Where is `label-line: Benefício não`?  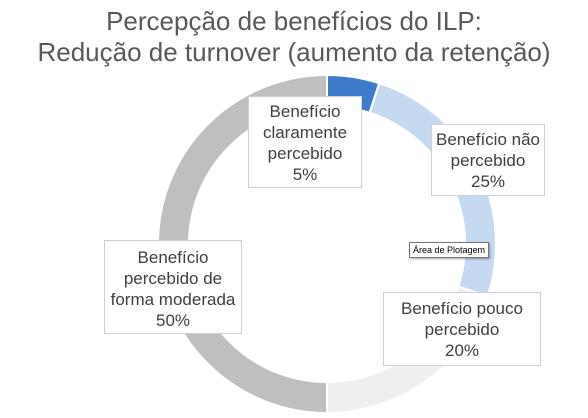
label-line: Benefício não is located at coordinates (488, 139).